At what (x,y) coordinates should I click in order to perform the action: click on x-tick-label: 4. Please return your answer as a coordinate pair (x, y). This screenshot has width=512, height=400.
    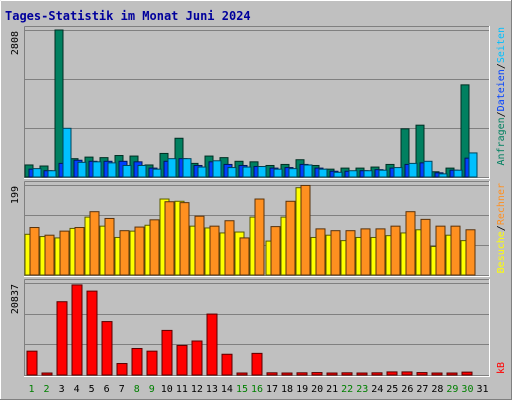
    Looking at the image, I should click on (77, 389).